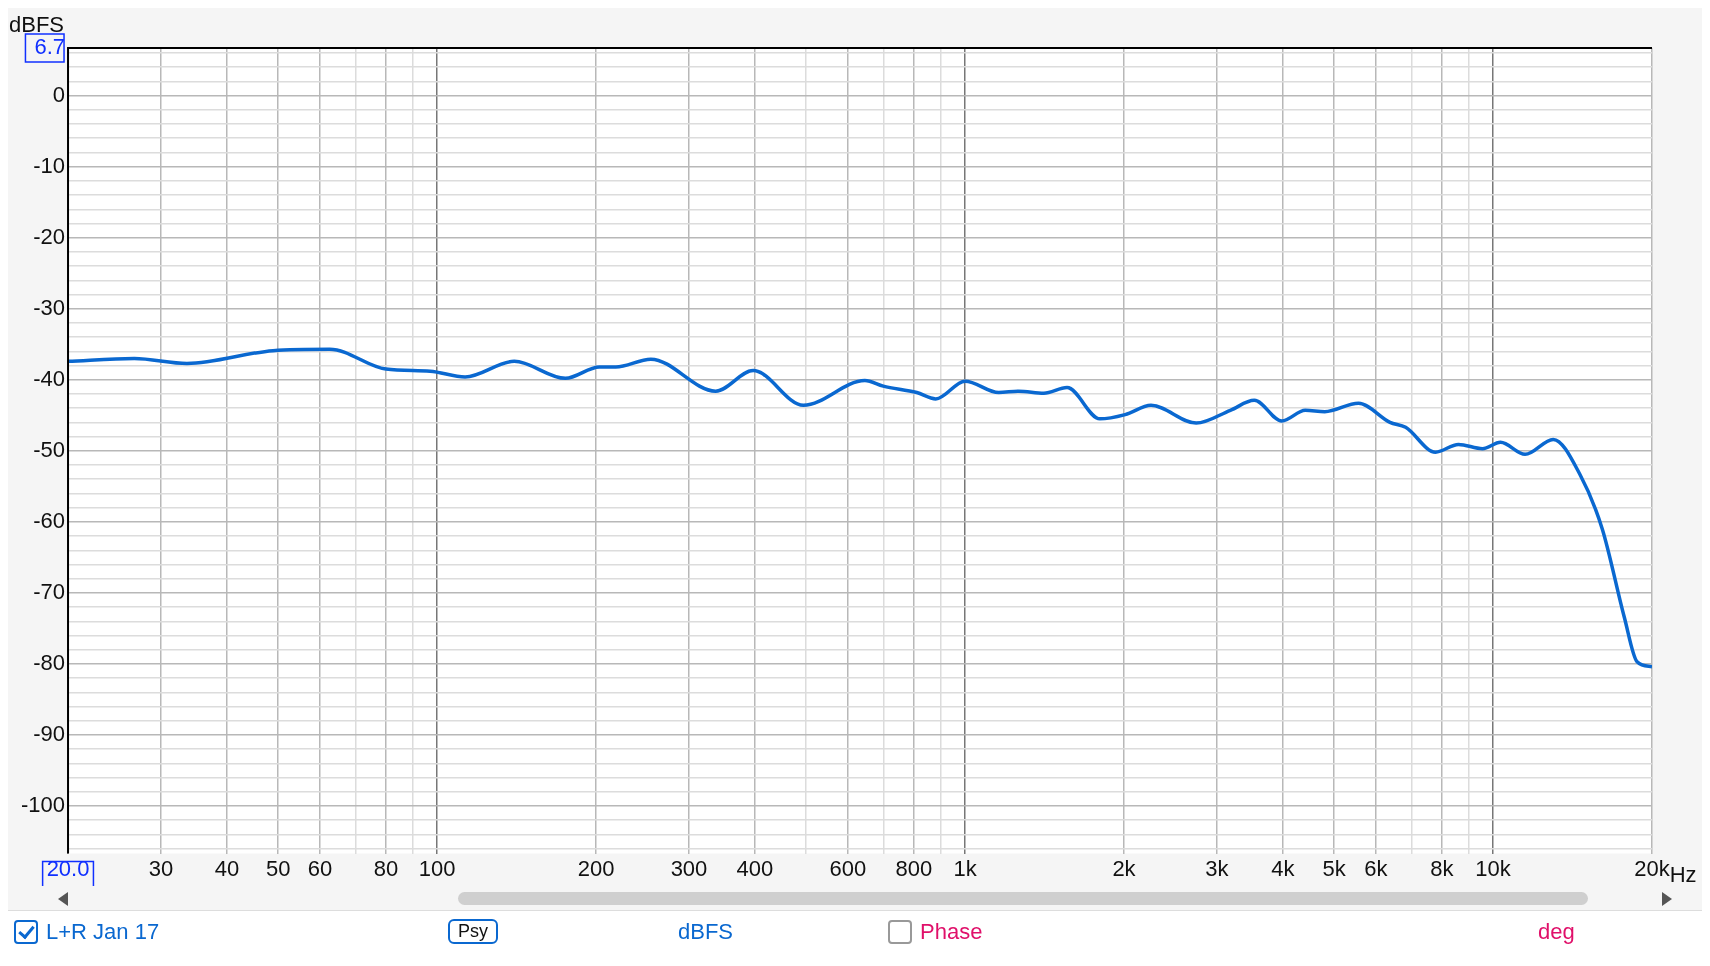 The image size is (1710, 966). What do you see at coordinates (161, 868) in the screenshot?
I see `x-tick-label: 30` at bounding box center [161, 868].